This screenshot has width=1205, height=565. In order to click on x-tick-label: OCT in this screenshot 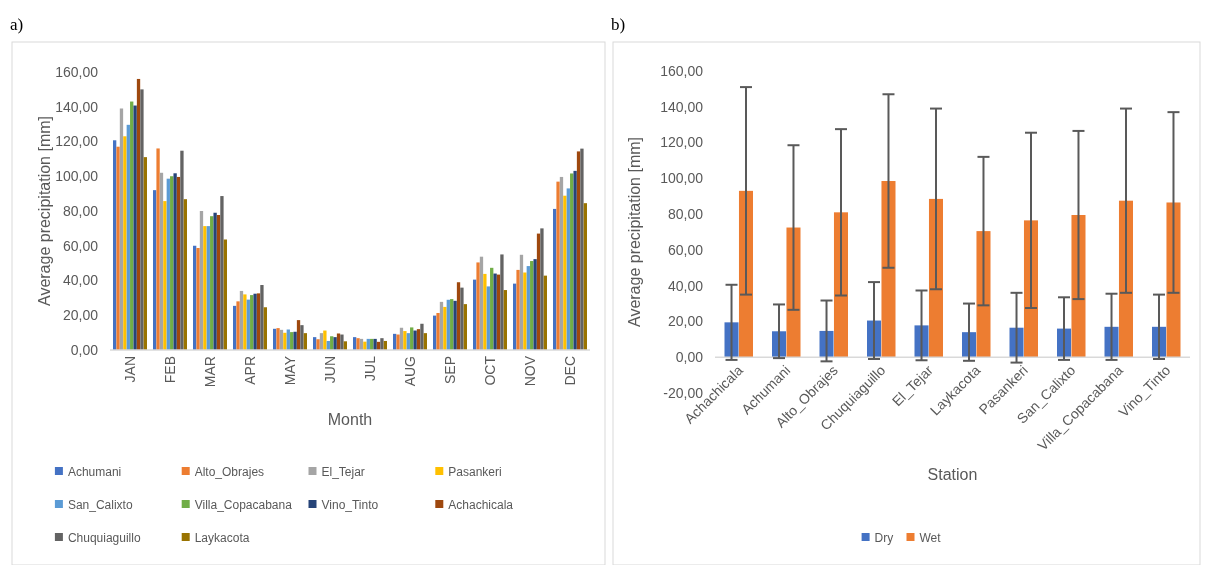, I will do `click(490, 370)`.